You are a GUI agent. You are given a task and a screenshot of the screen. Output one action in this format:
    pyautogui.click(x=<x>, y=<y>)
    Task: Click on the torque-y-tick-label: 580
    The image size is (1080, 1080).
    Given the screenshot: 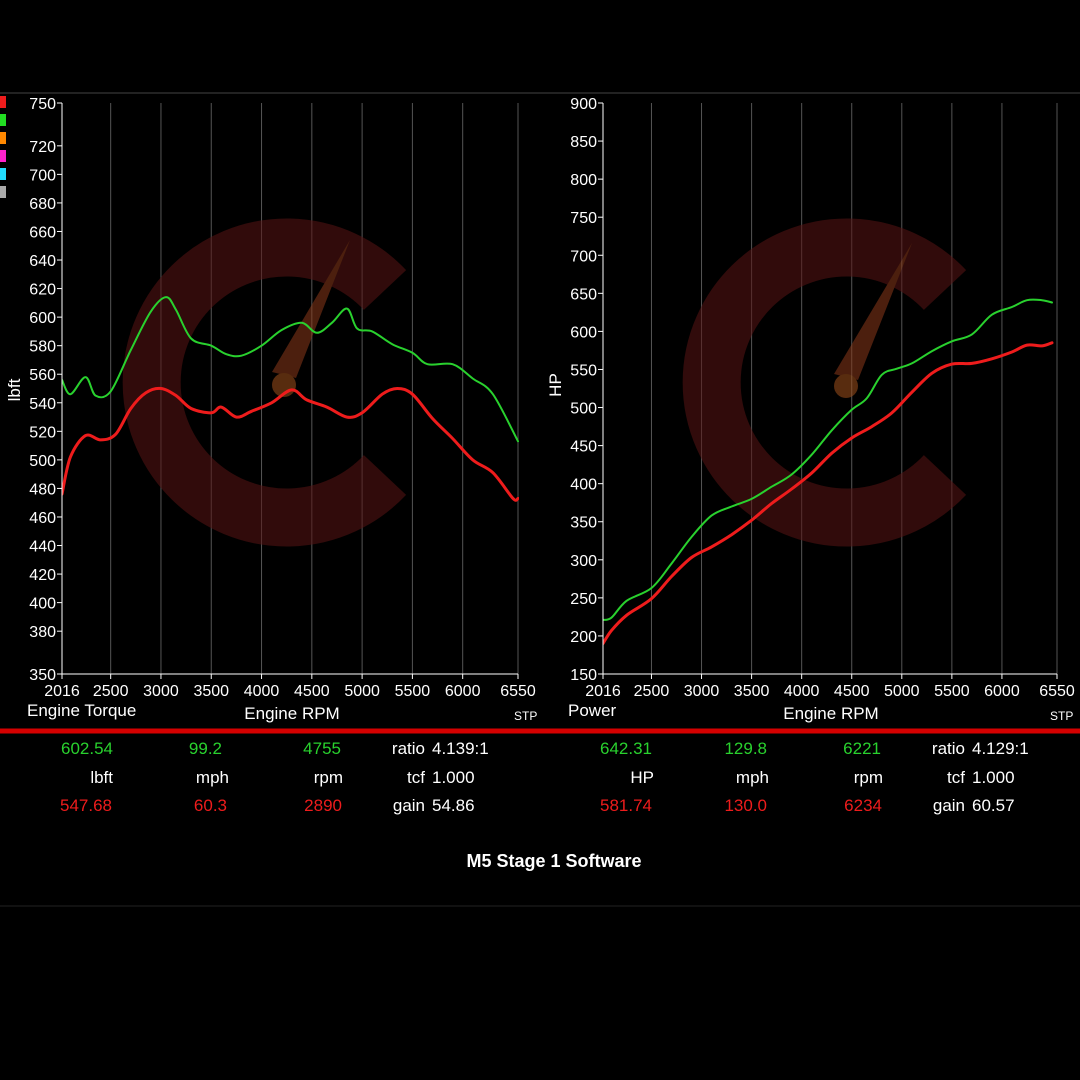 What is the action you would take?
    pyautogui.click(x=42, y=347)
    